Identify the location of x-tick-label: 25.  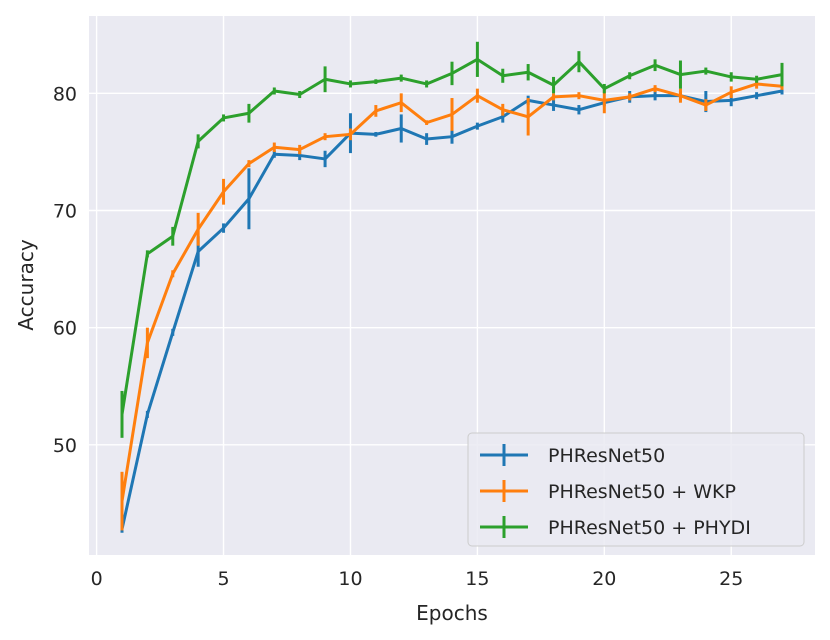
(731, 579).